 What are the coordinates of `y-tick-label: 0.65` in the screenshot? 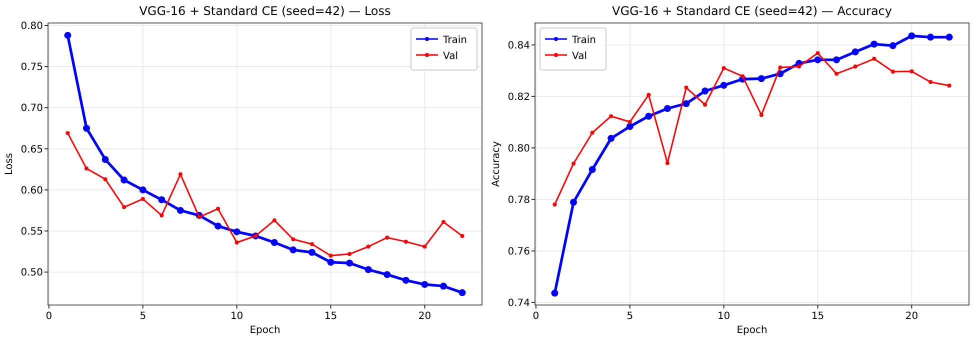 It's located at (31, 150).